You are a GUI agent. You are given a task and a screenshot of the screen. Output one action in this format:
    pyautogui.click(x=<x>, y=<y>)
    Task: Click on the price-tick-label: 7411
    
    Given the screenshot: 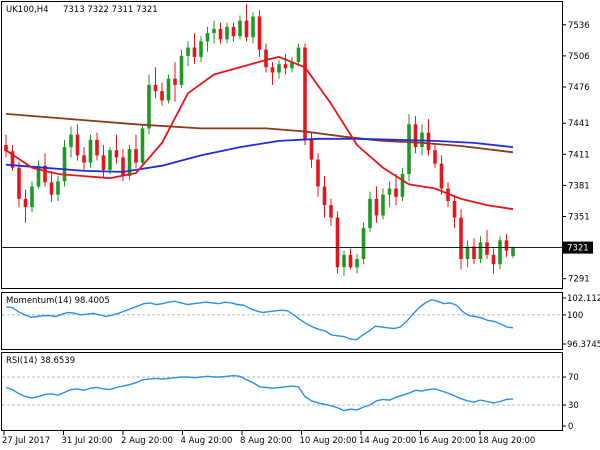 What is the action you would take?
    pyautogui.click(x=579, y=155)
    